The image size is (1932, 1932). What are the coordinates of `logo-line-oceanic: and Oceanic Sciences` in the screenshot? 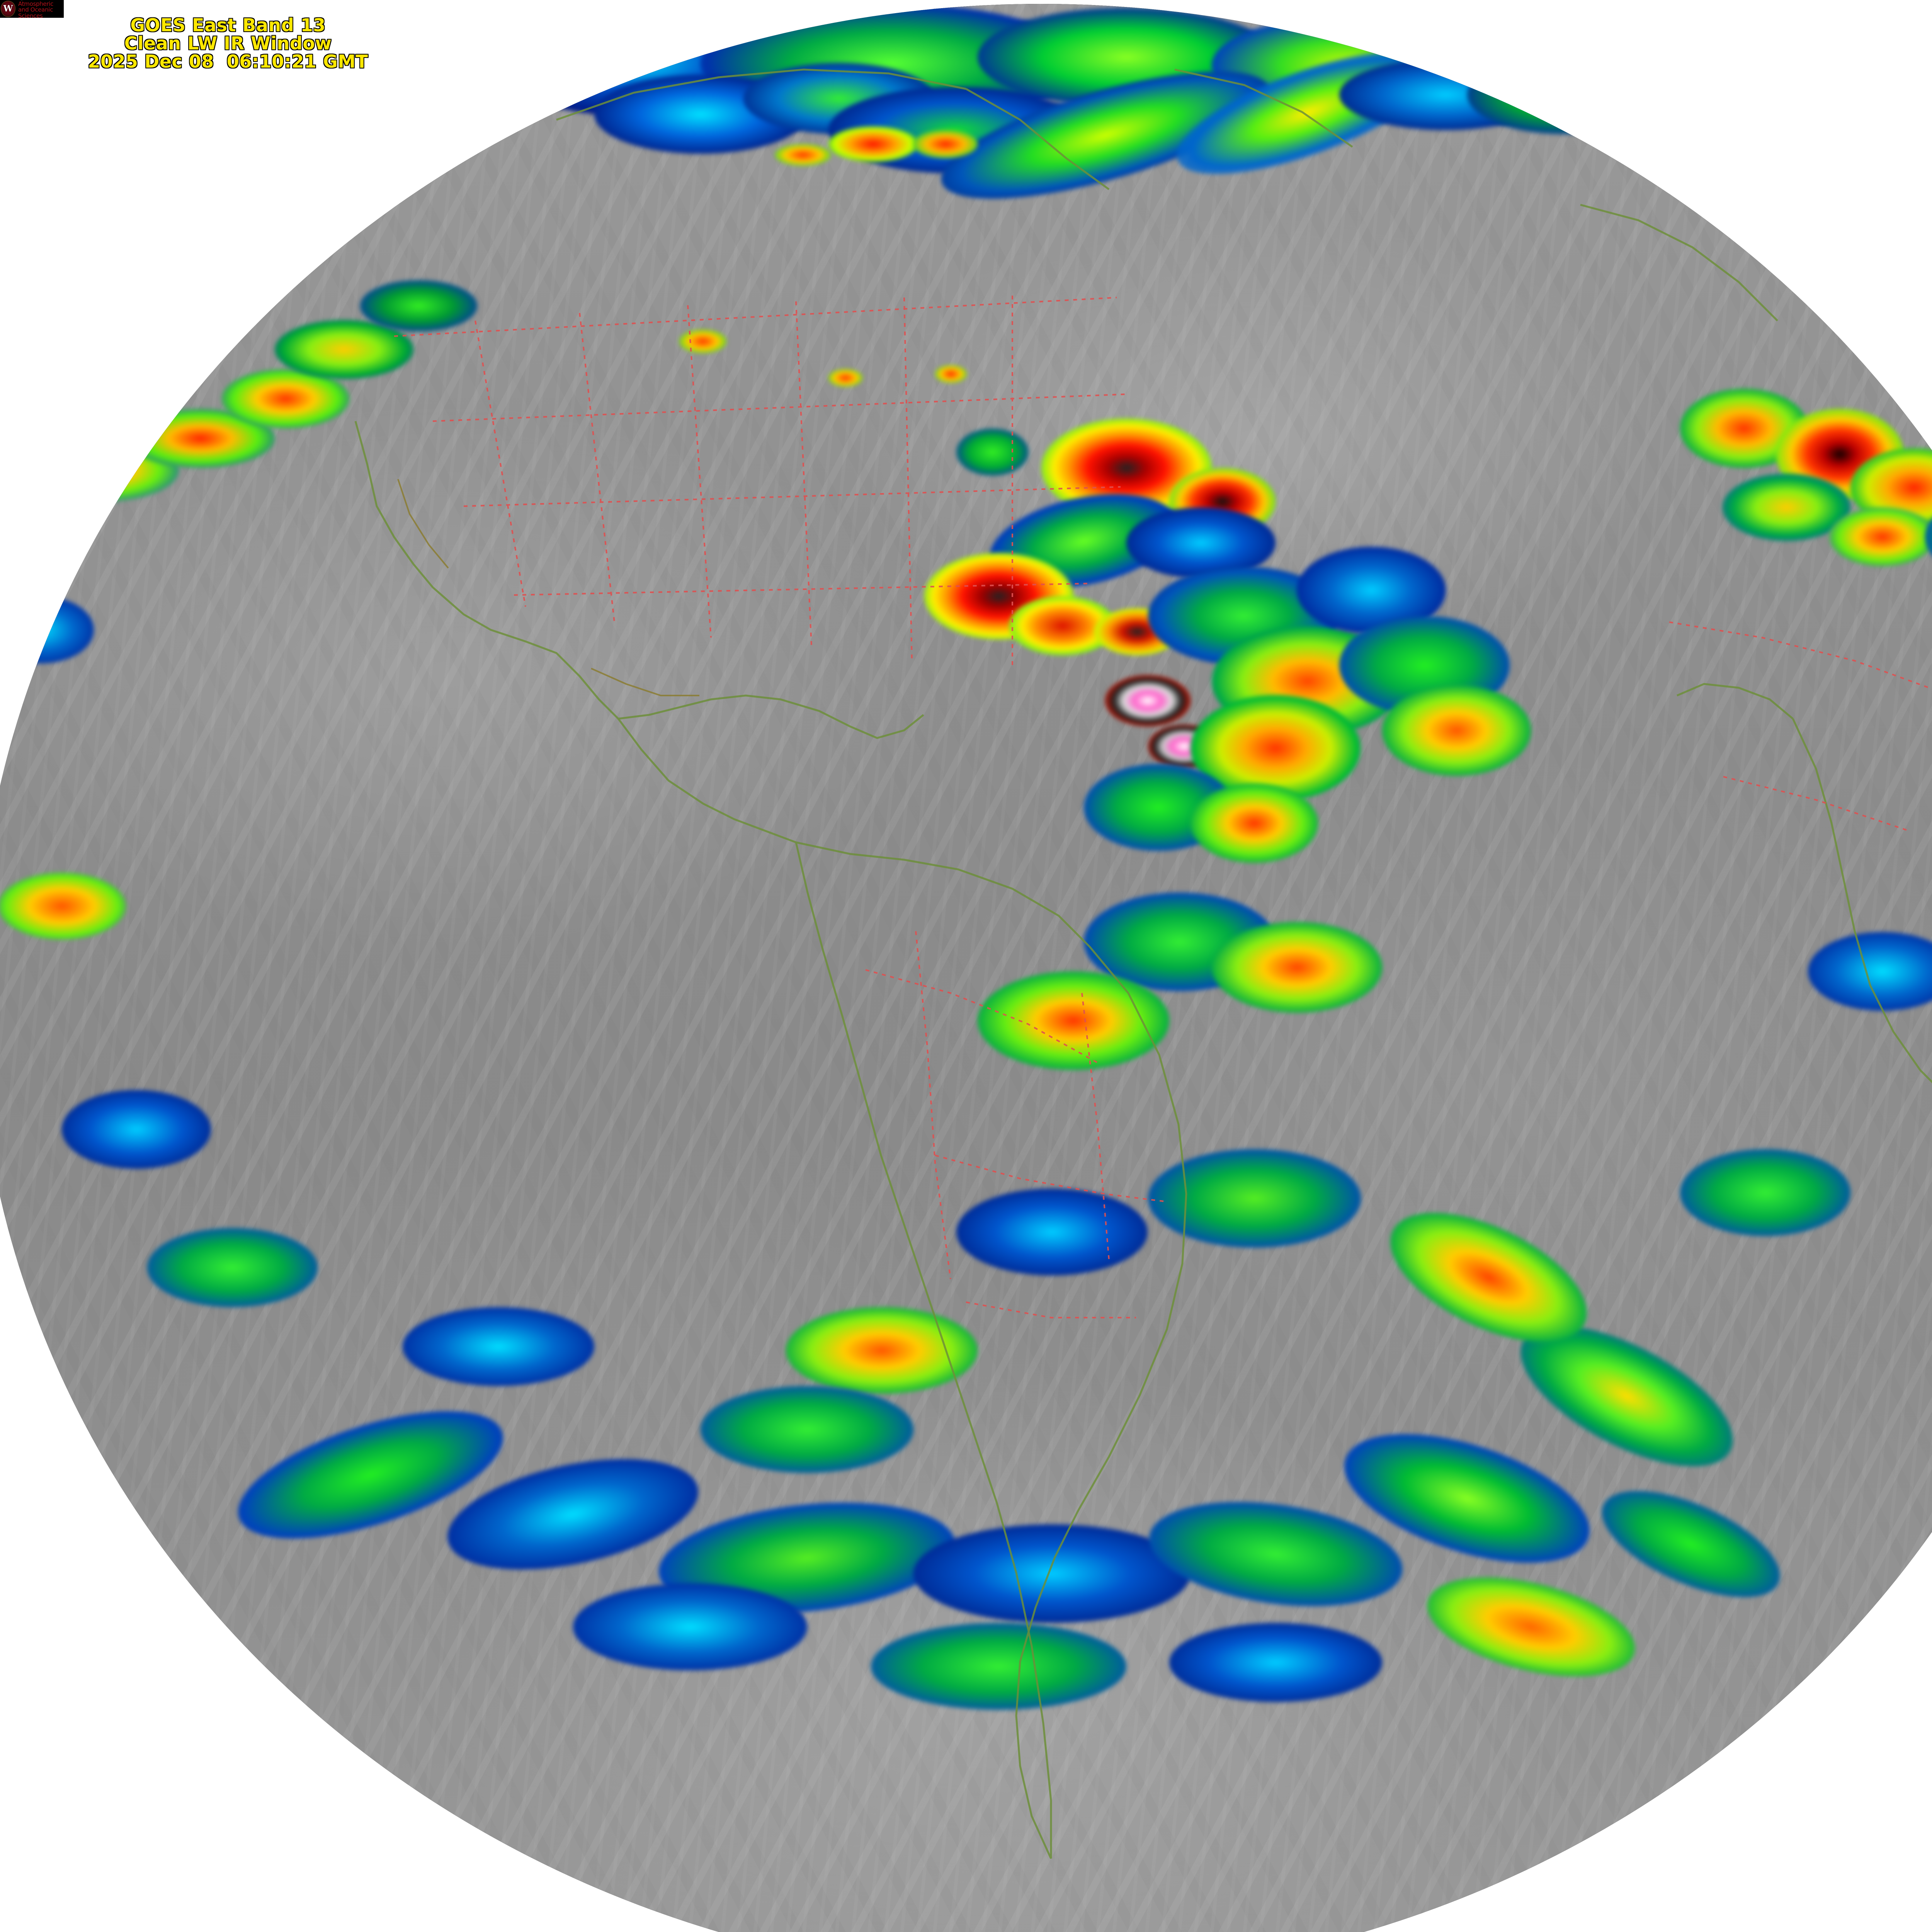 It's located at (35, 12).